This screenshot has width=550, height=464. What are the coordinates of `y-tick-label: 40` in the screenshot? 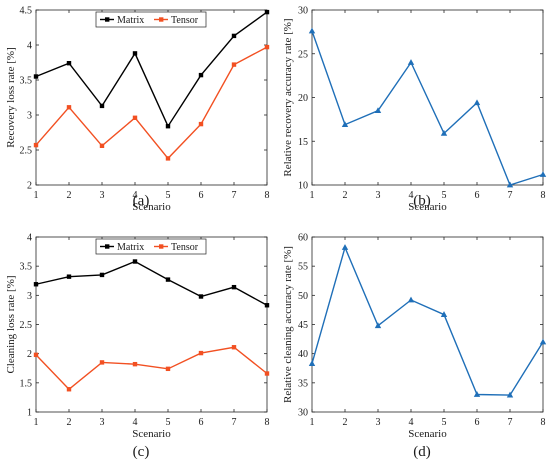 It's located at (303, 354).